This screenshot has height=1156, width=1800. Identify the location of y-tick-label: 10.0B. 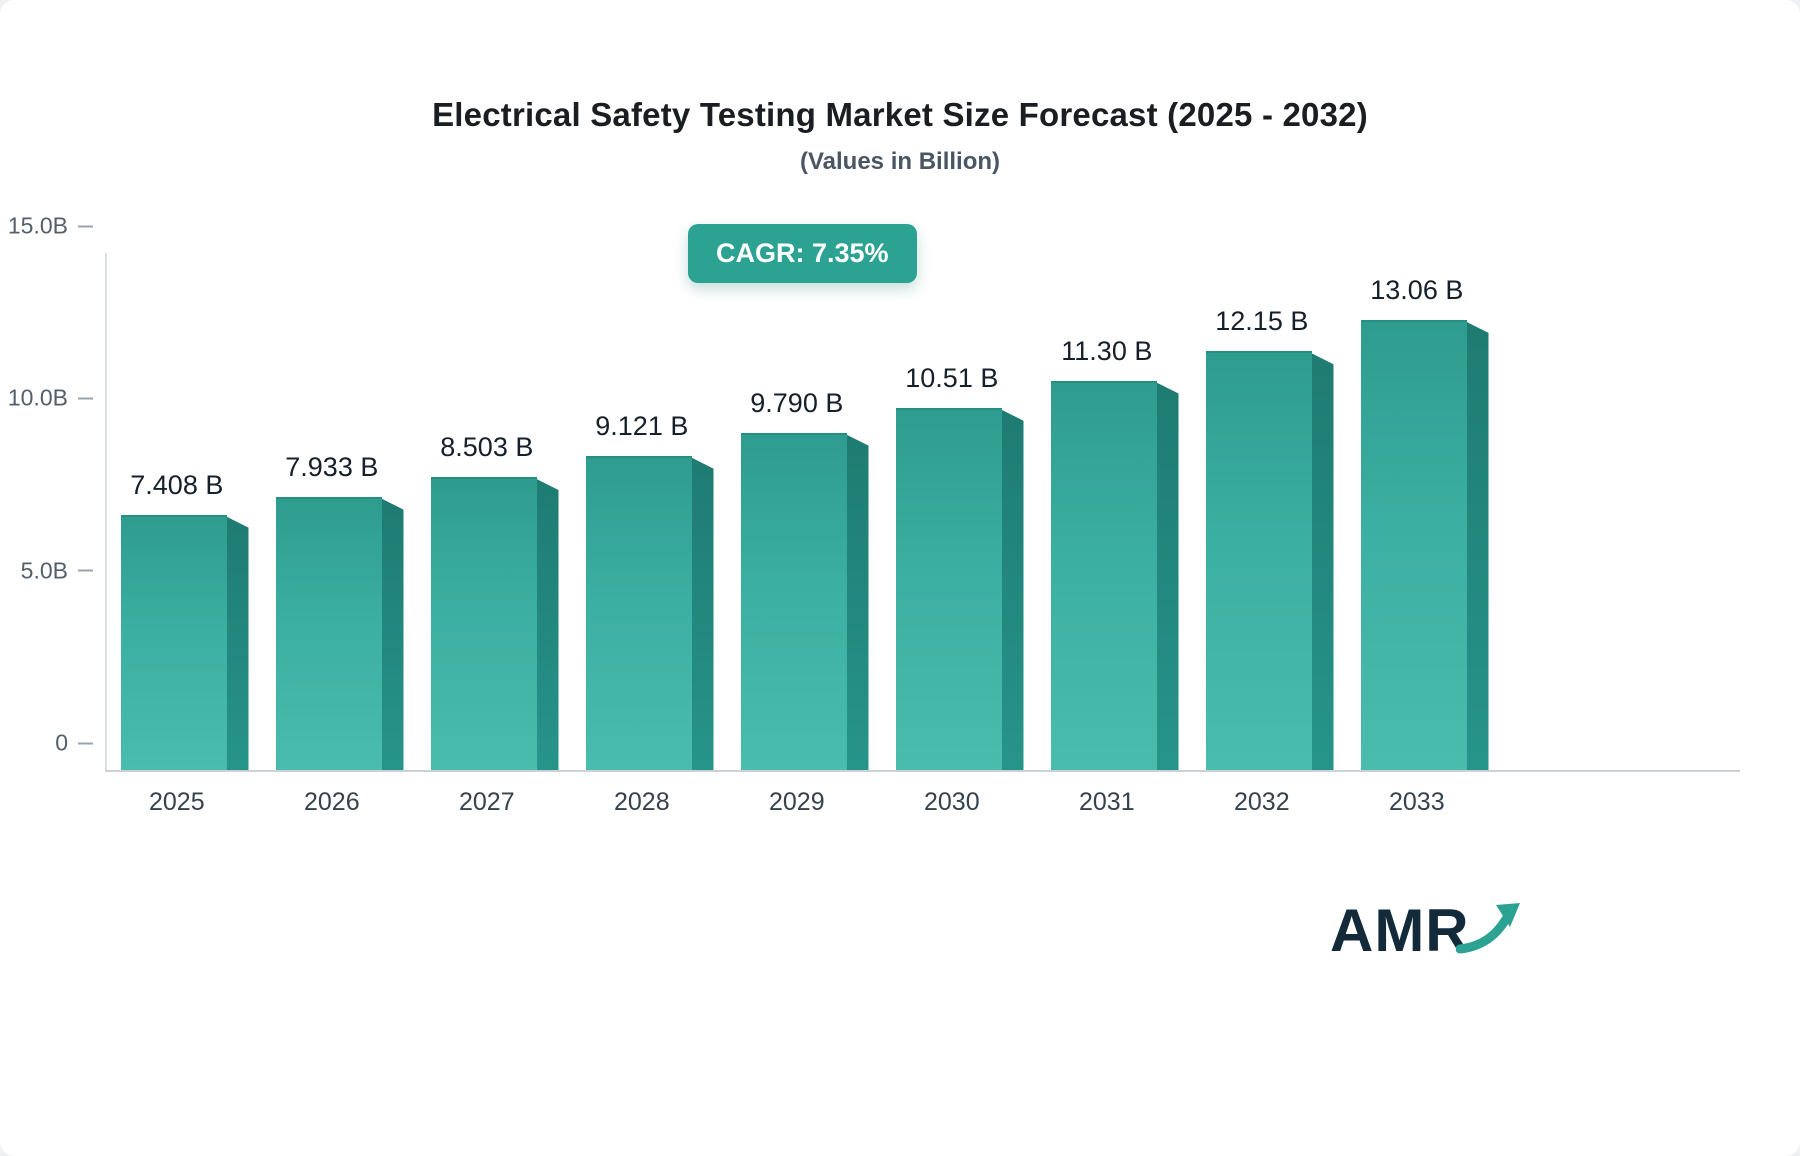
(37, 397).